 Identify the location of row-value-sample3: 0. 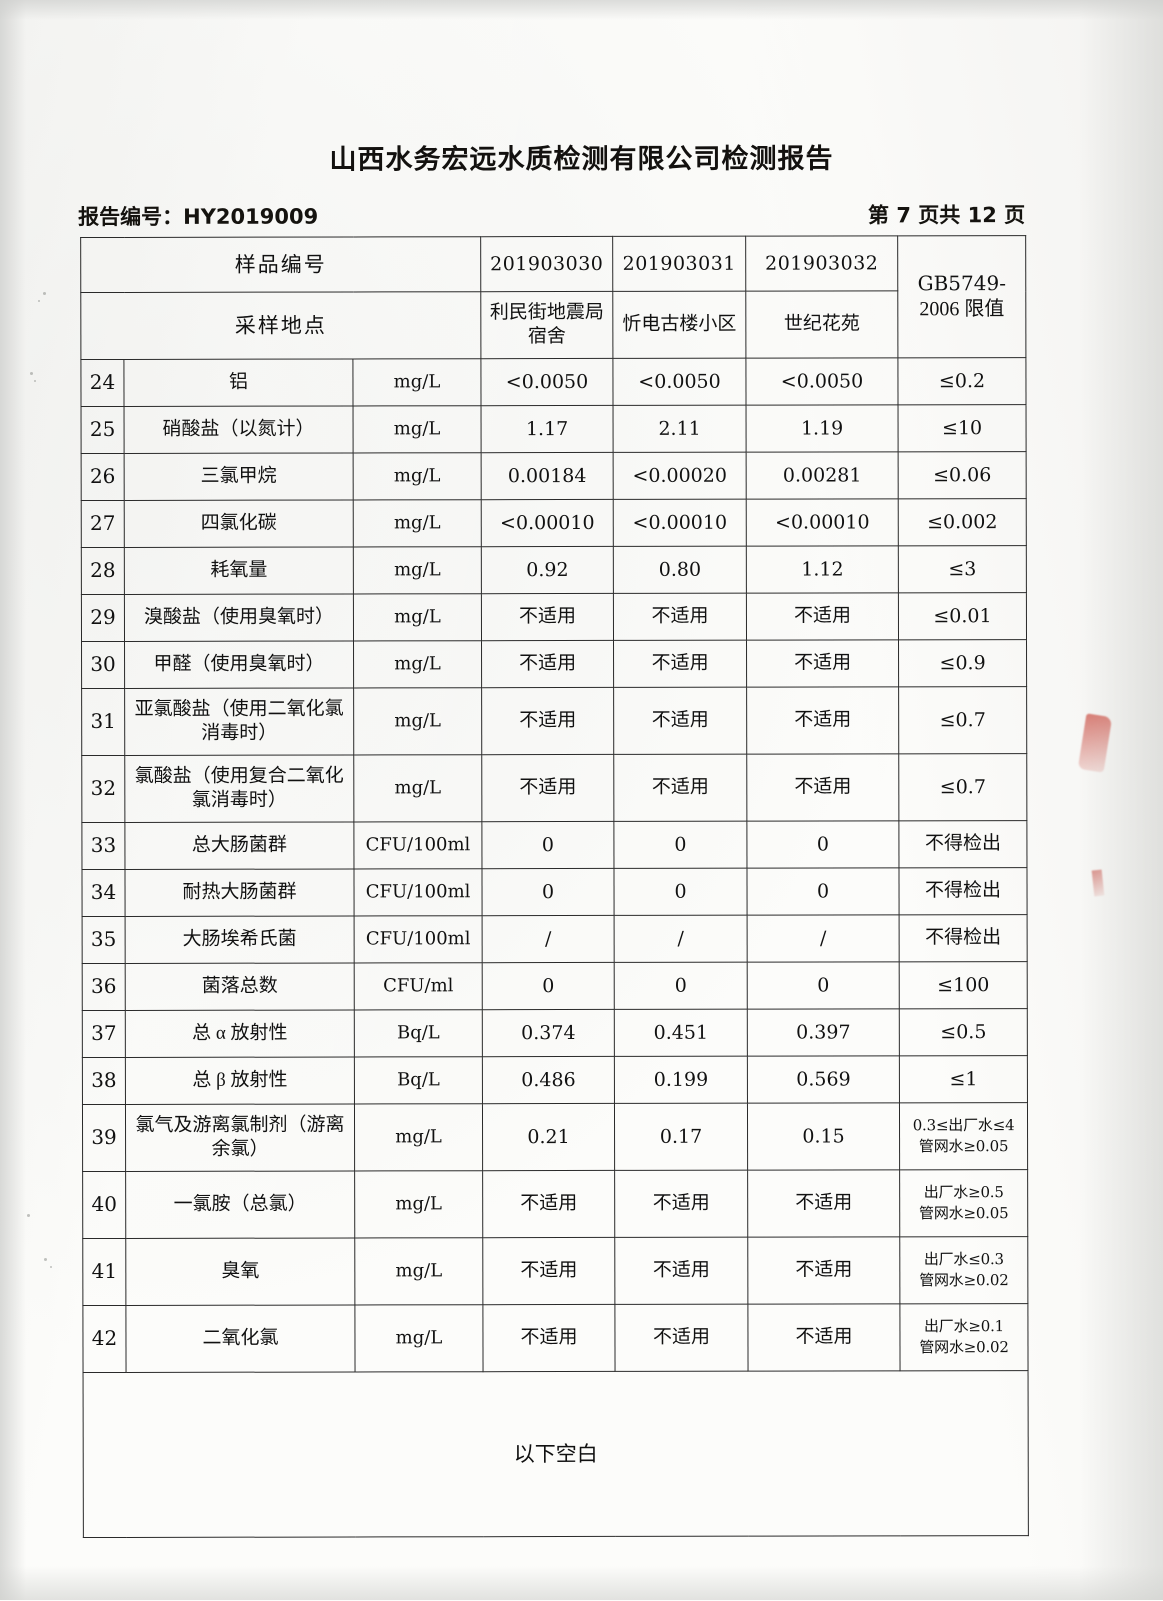
(823, 985).